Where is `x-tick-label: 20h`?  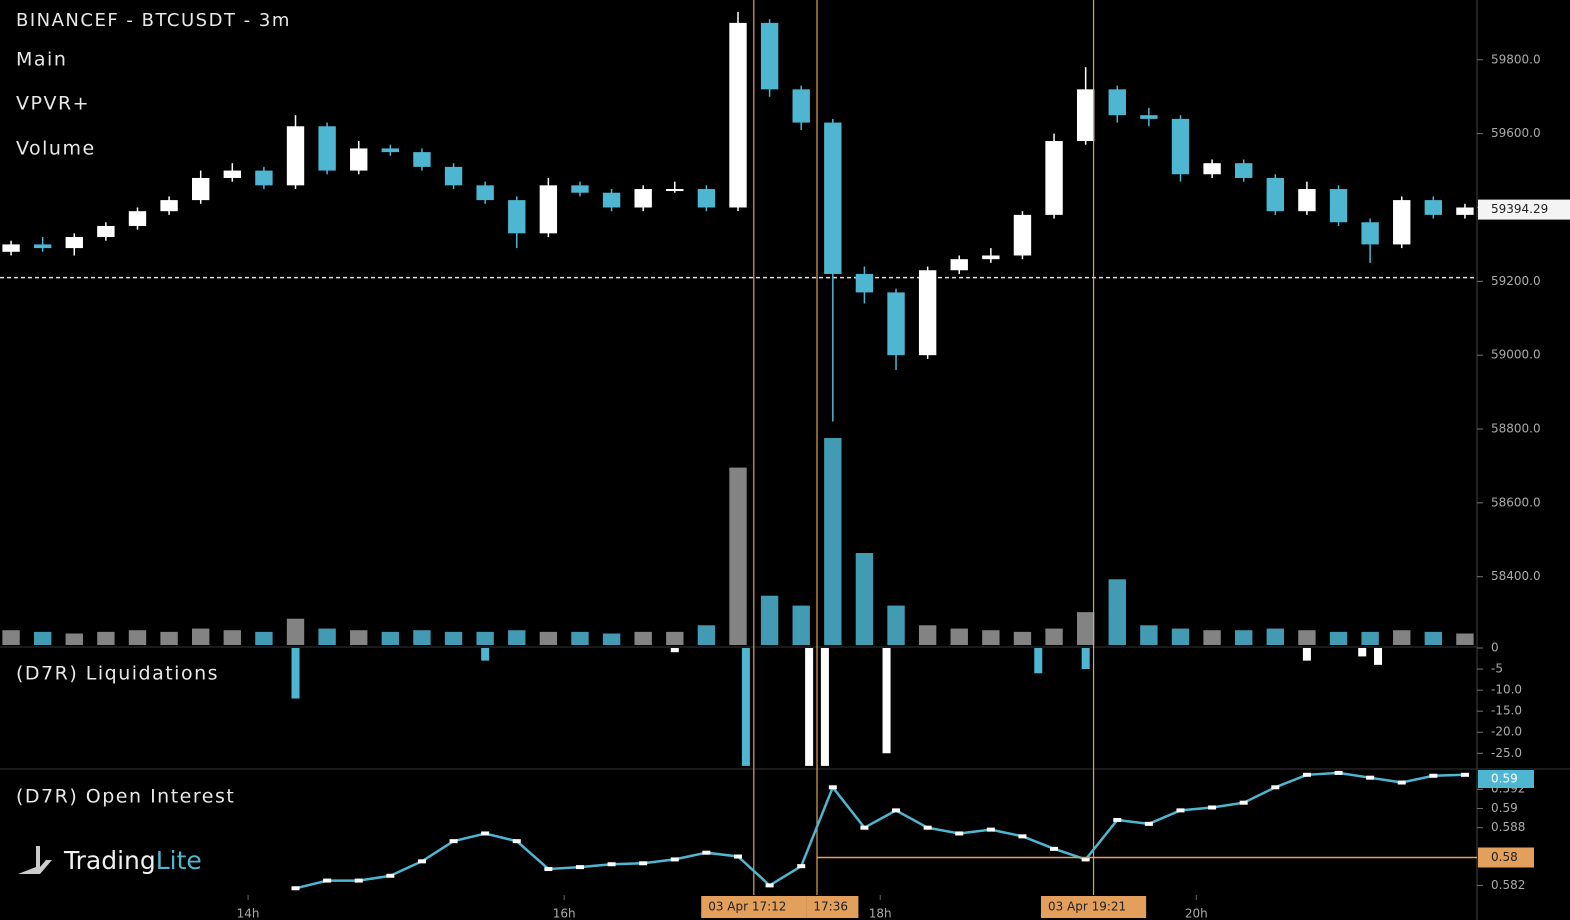 x-tick-label: 20h is located at coordinates (1196, 913).